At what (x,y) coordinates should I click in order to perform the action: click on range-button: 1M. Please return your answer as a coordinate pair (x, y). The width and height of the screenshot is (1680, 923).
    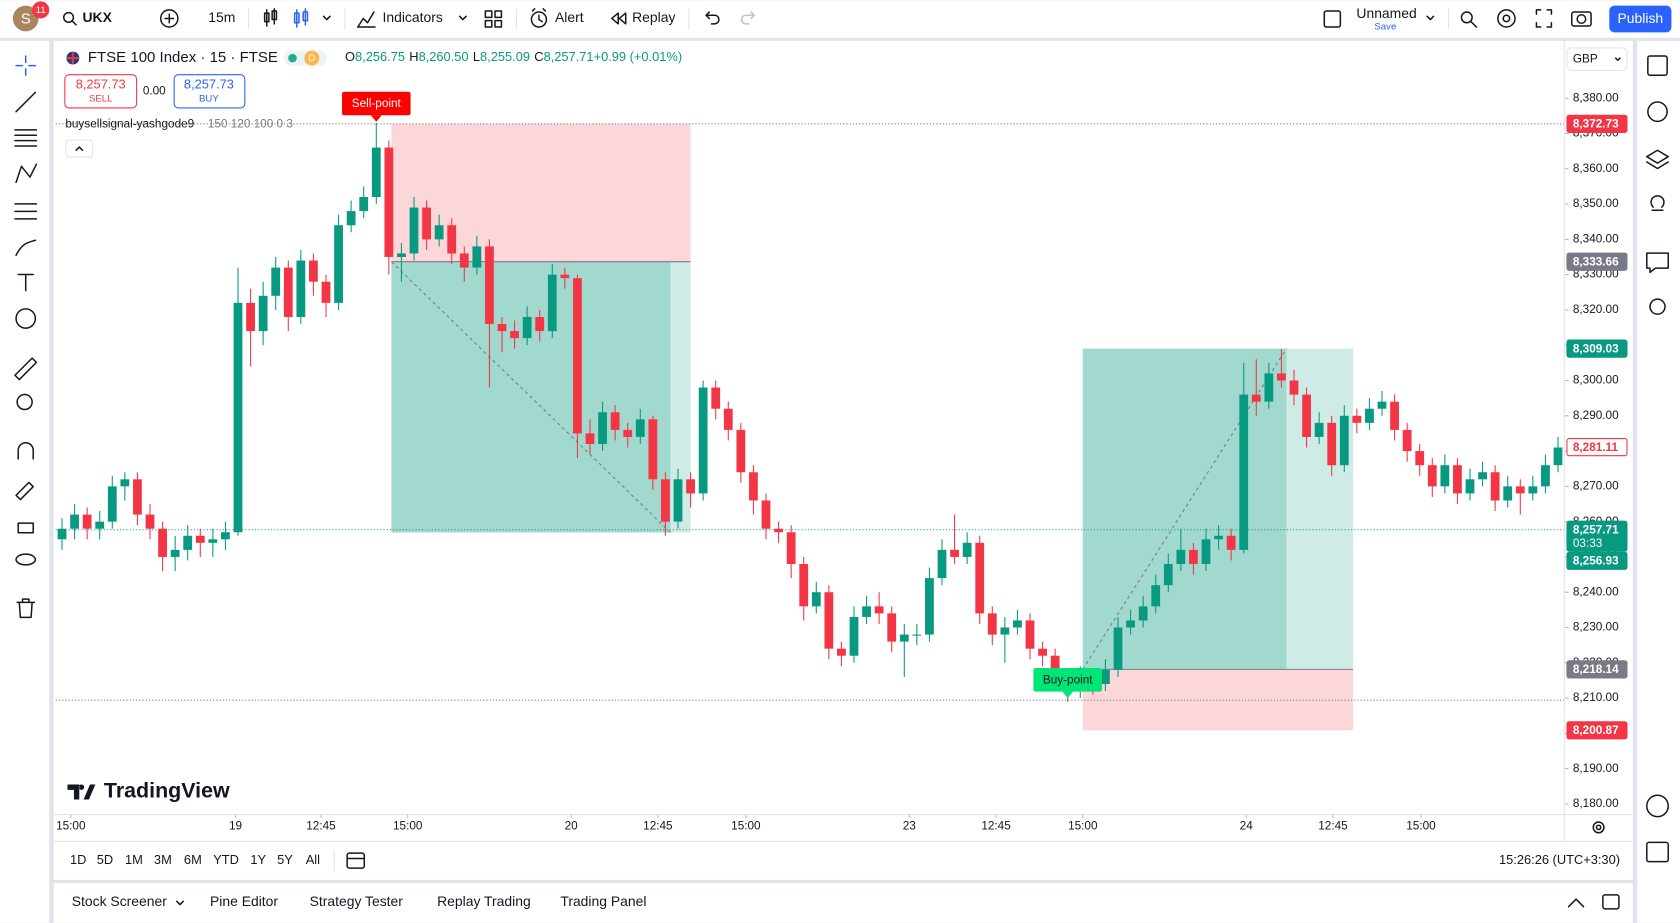
    Looking at the image, I should click on (134, 859).